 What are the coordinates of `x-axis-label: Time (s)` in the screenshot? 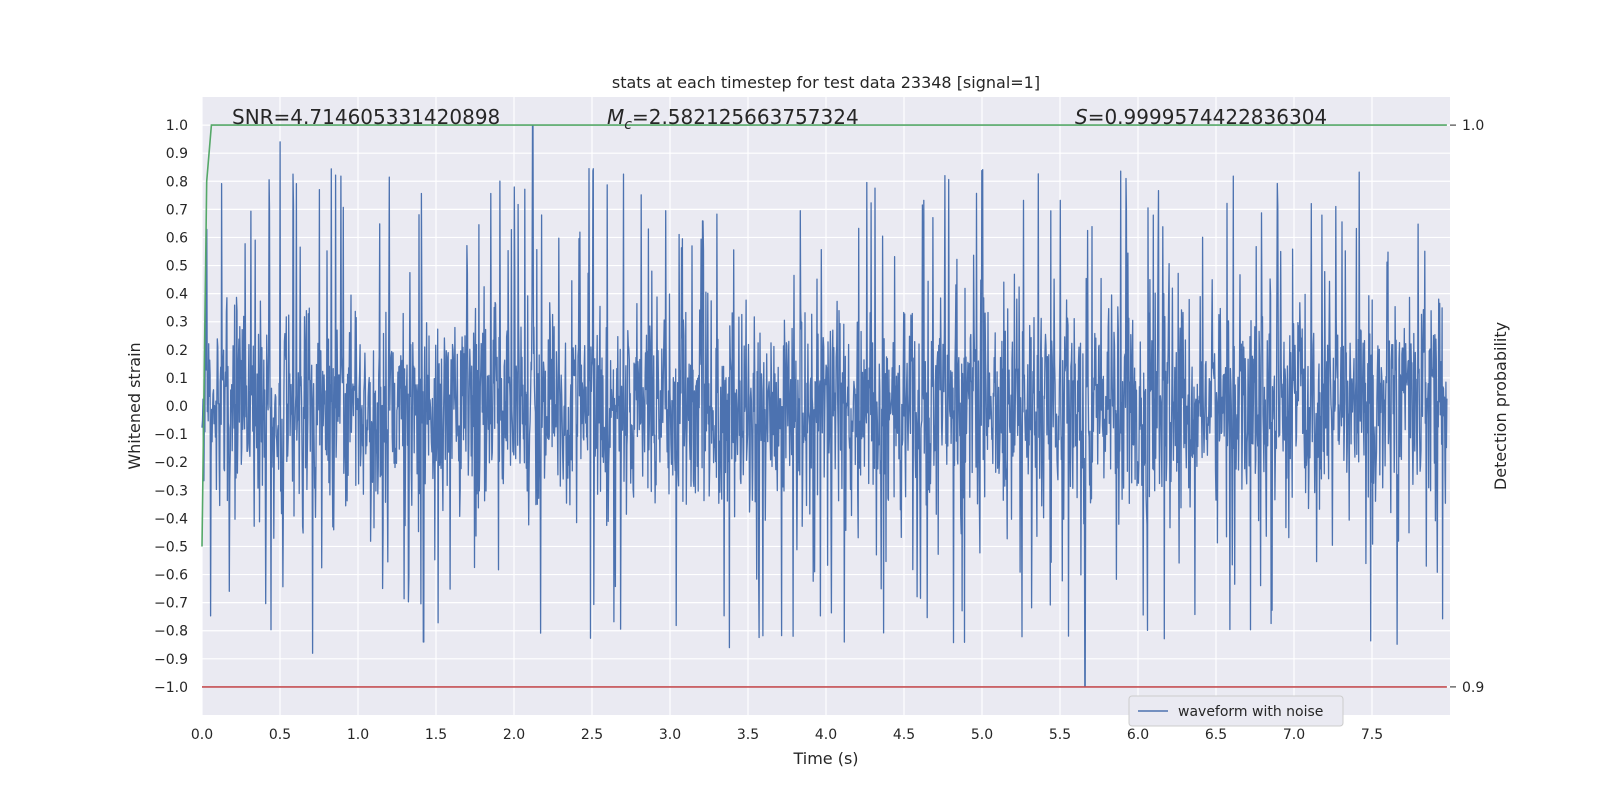 It's located at (825, 758).